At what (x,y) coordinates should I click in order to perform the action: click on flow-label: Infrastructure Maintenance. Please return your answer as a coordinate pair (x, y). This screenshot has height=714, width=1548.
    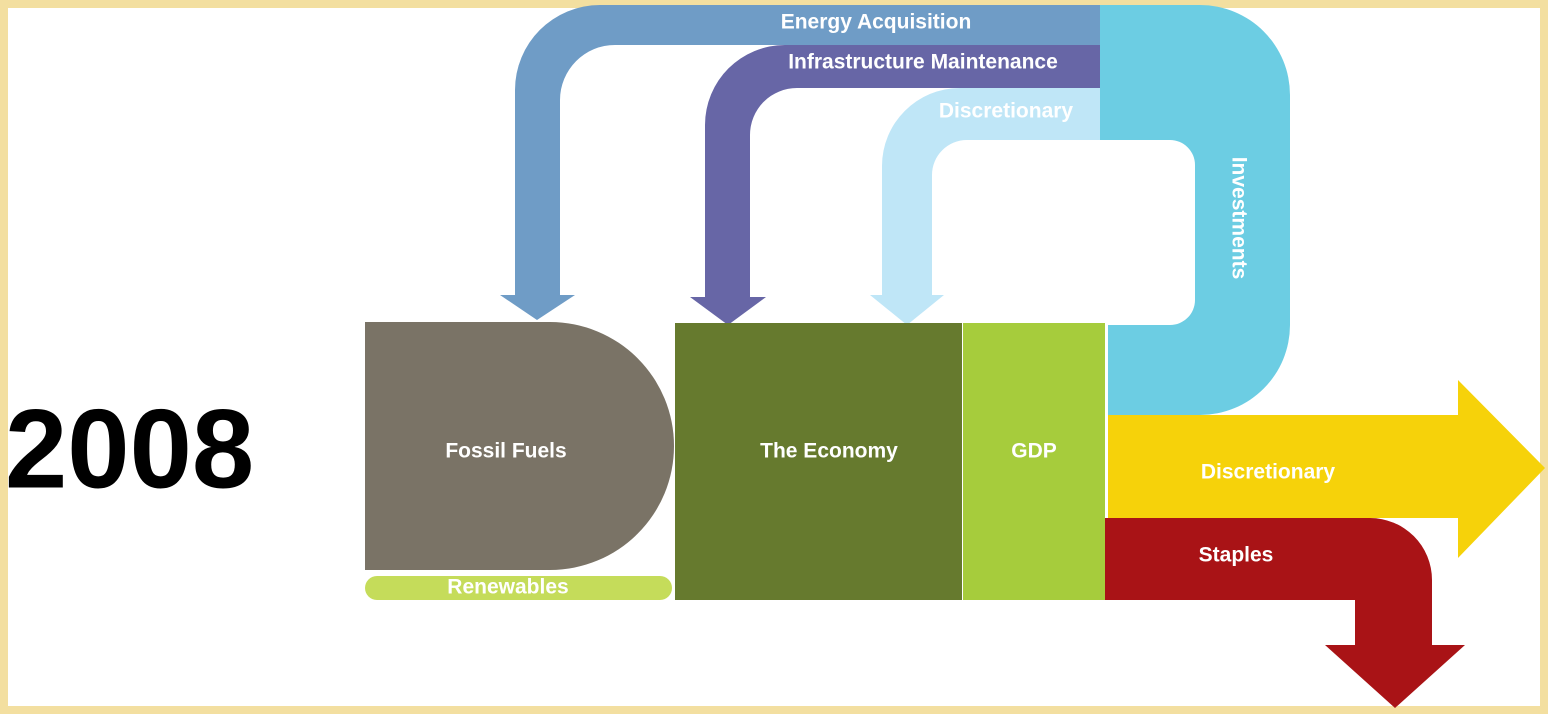
    Looking at the image, I should click on (923, 62).